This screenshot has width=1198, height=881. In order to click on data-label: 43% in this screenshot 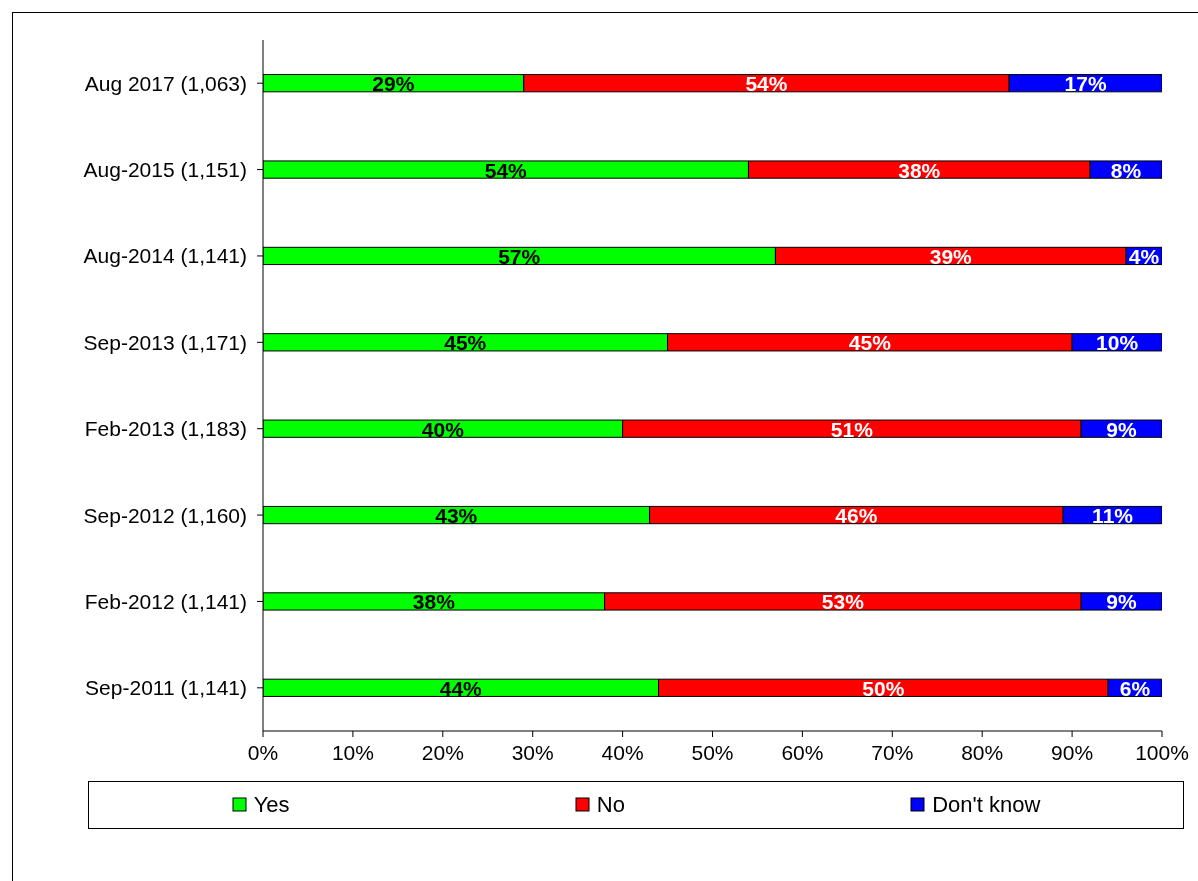, I will do `click(456, 516)`.